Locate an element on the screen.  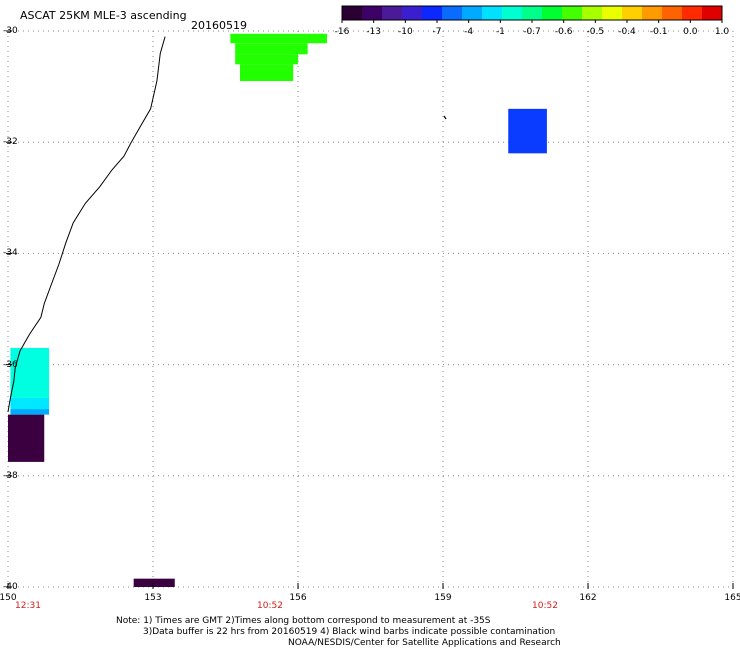
x-tick-label: 153 is located at coordinates (153, 598).